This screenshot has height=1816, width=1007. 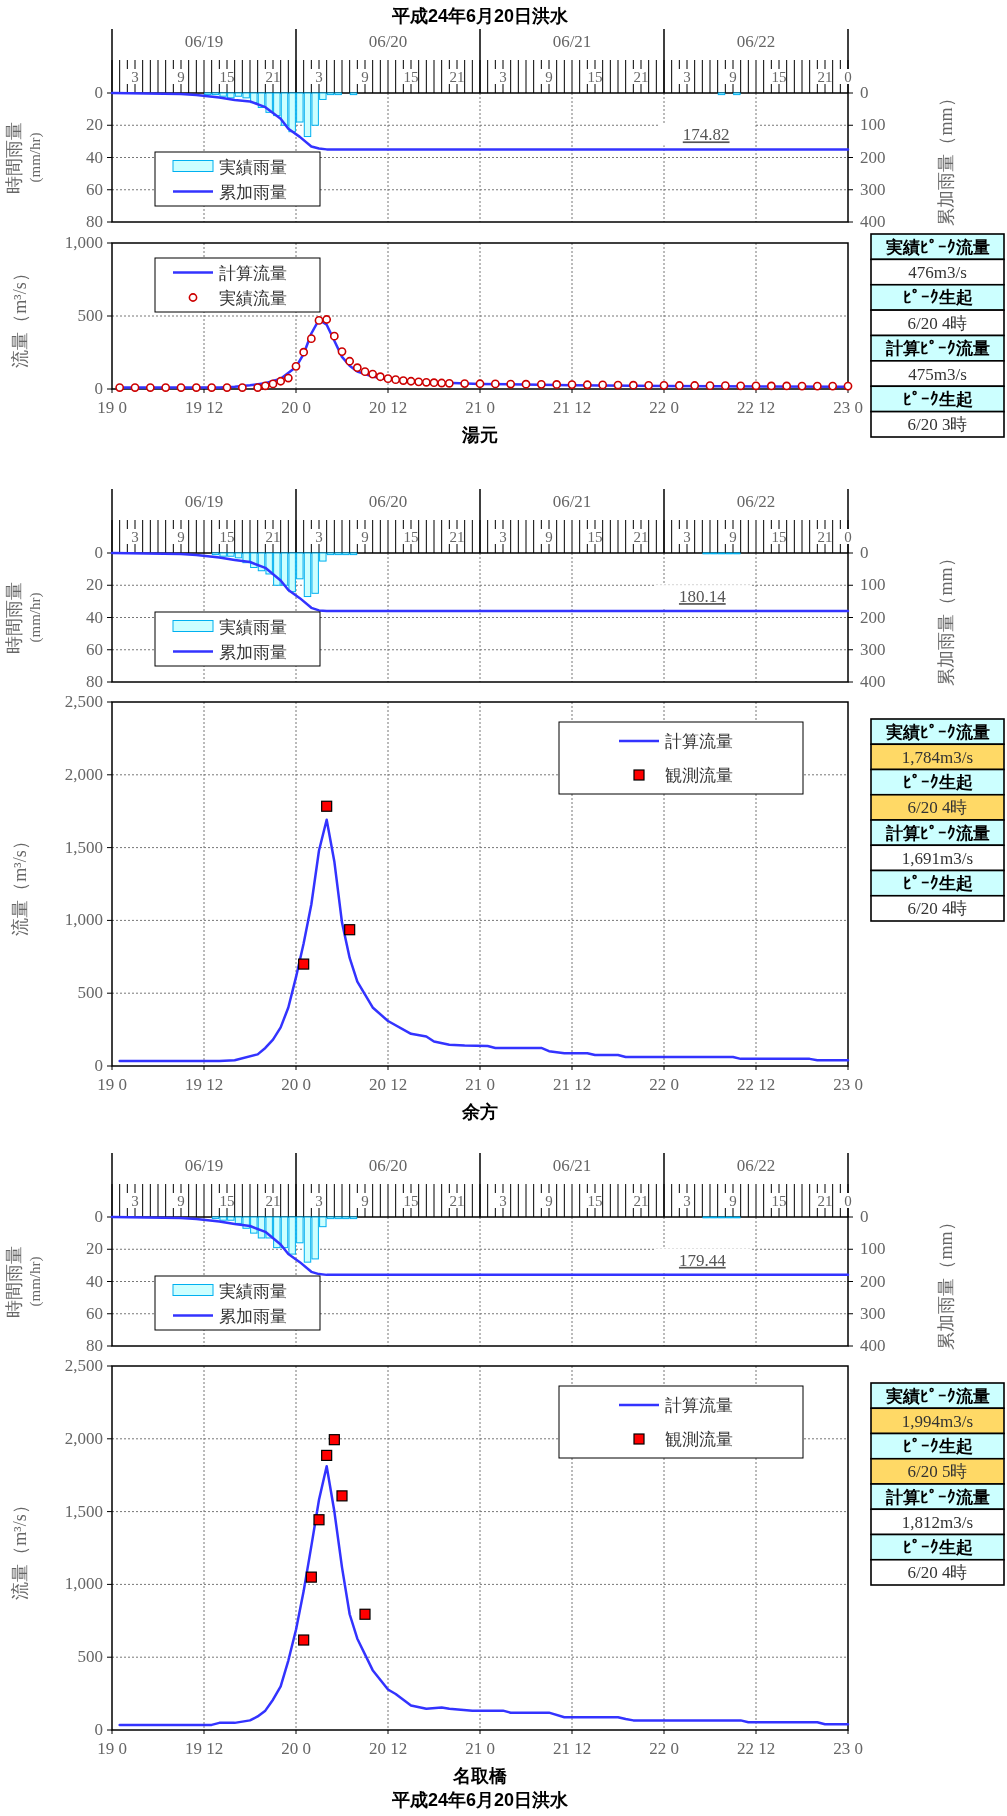 I want to click on text: 6/20 4時, so click(x=937, y=808).